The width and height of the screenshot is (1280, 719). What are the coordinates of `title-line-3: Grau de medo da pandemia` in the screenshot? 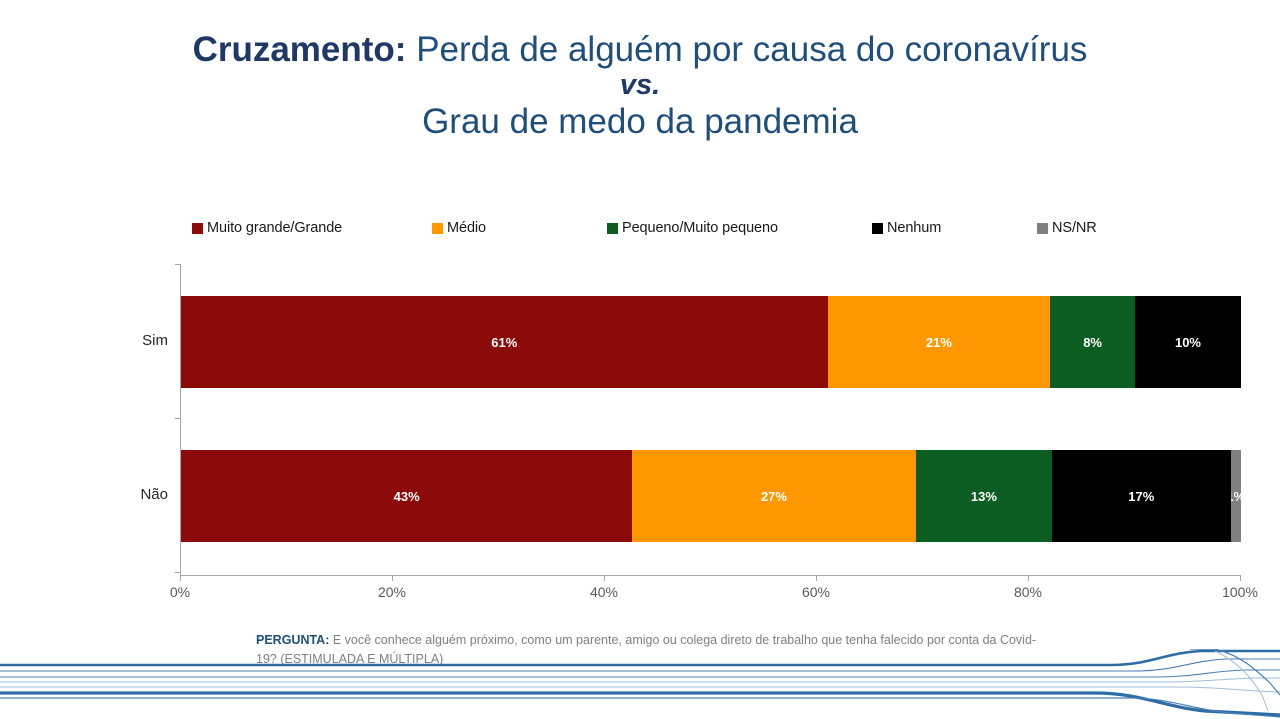 It's located at (640, 121).